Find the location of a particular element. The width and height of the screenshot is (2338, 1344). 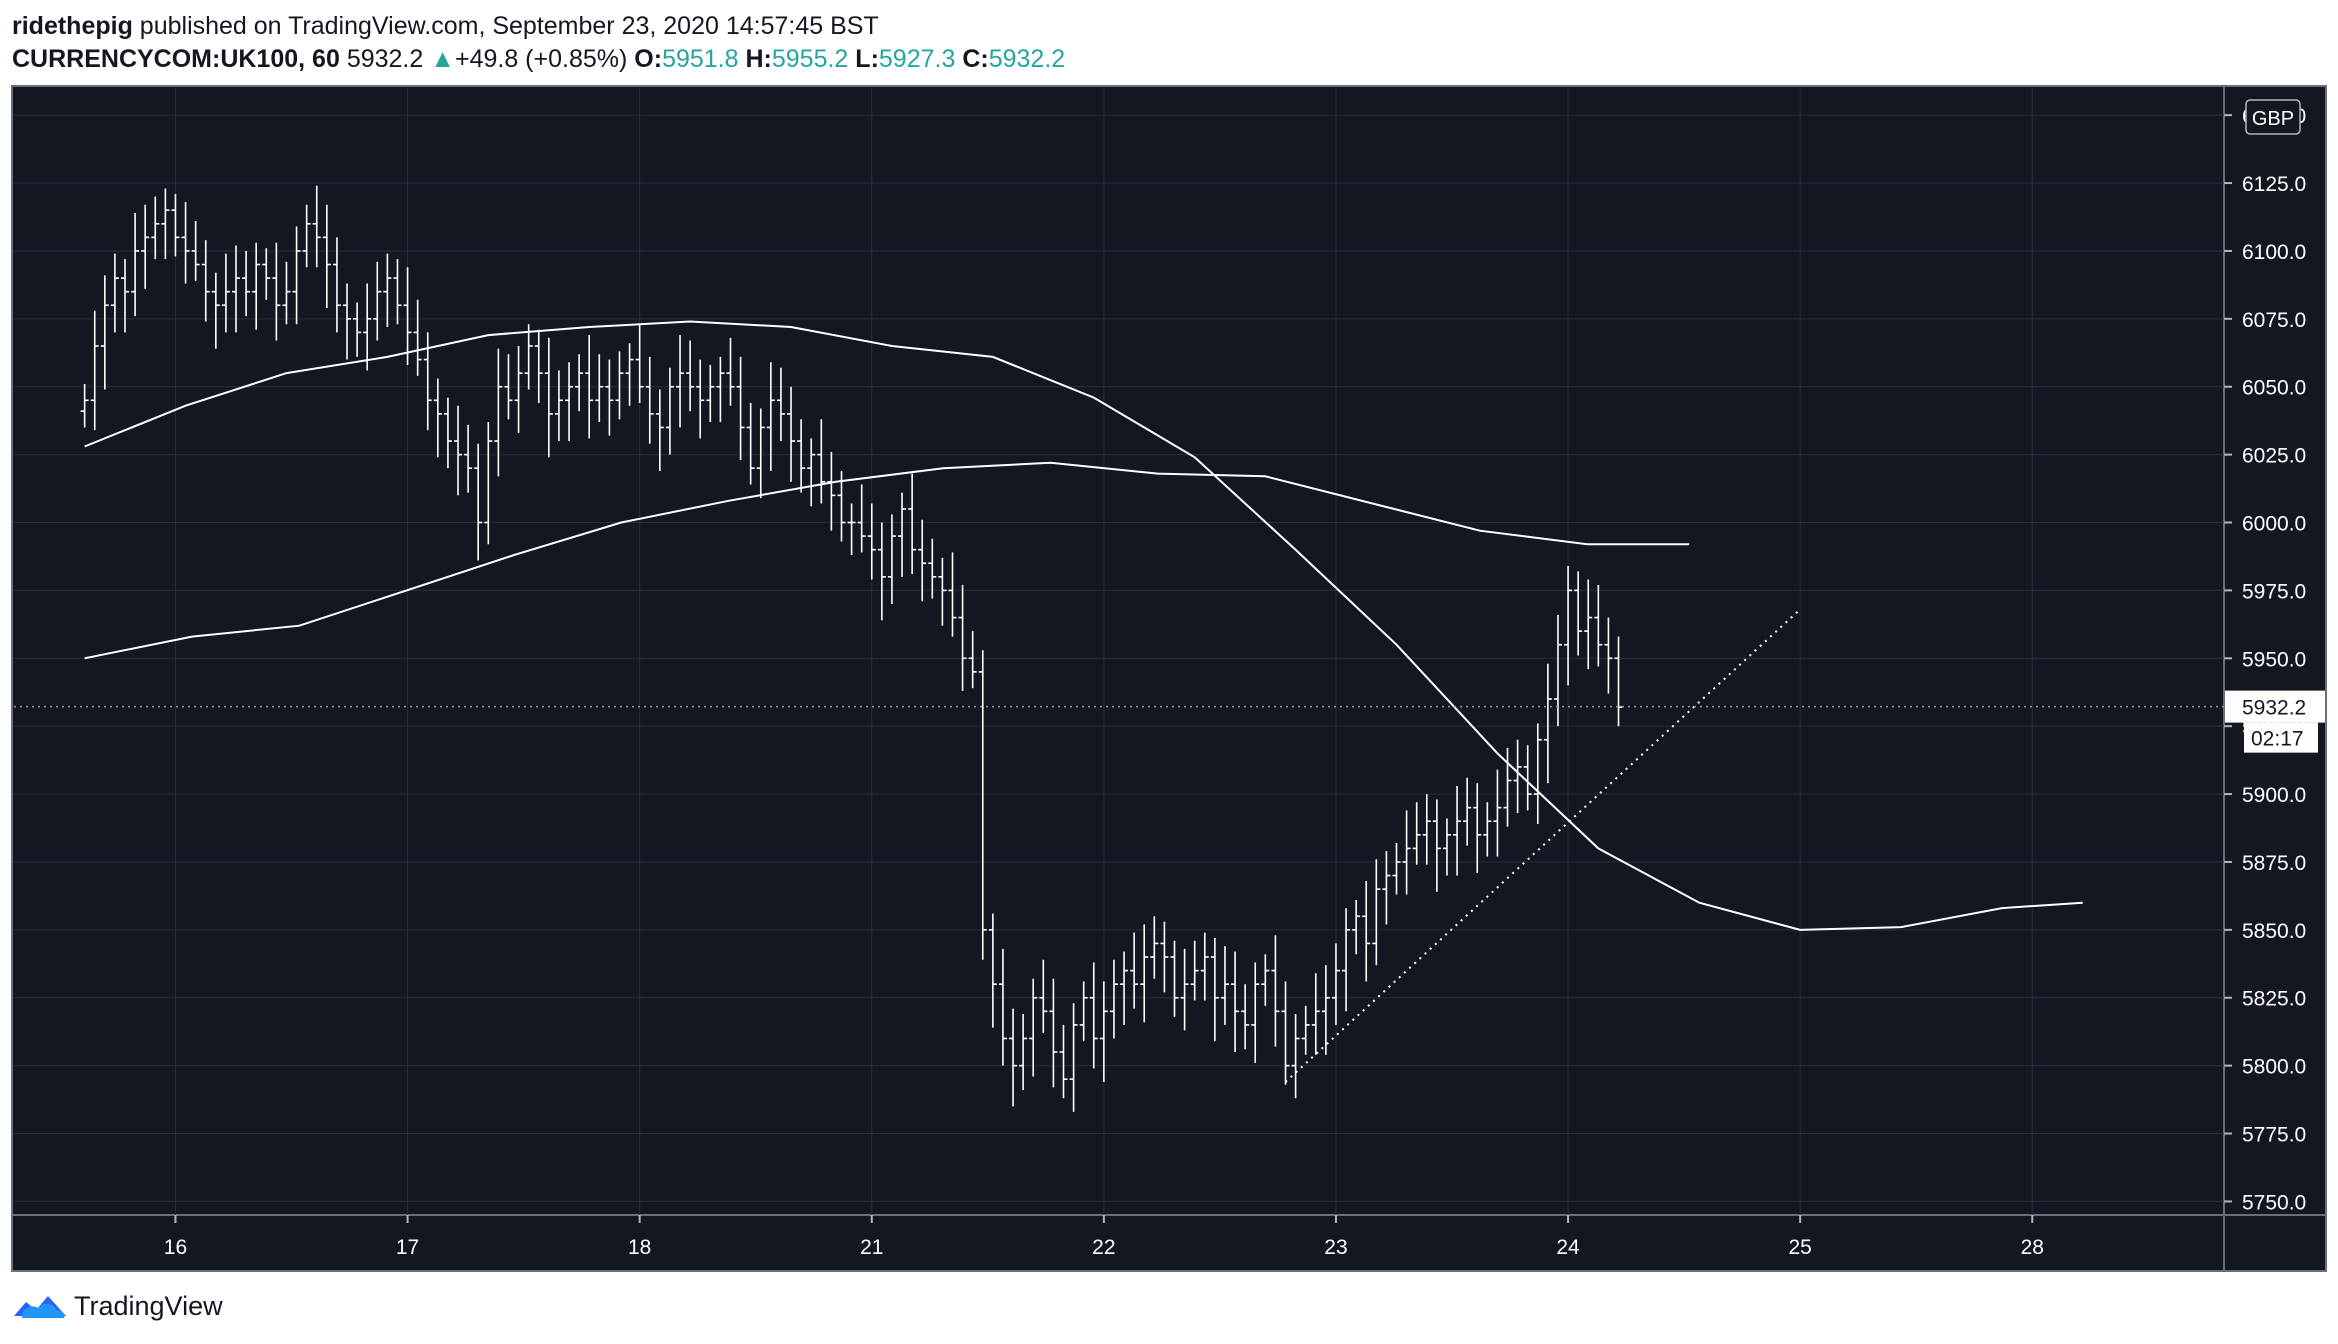

y-tick-label: 6125.0 is located at coordinates (2274, 184).